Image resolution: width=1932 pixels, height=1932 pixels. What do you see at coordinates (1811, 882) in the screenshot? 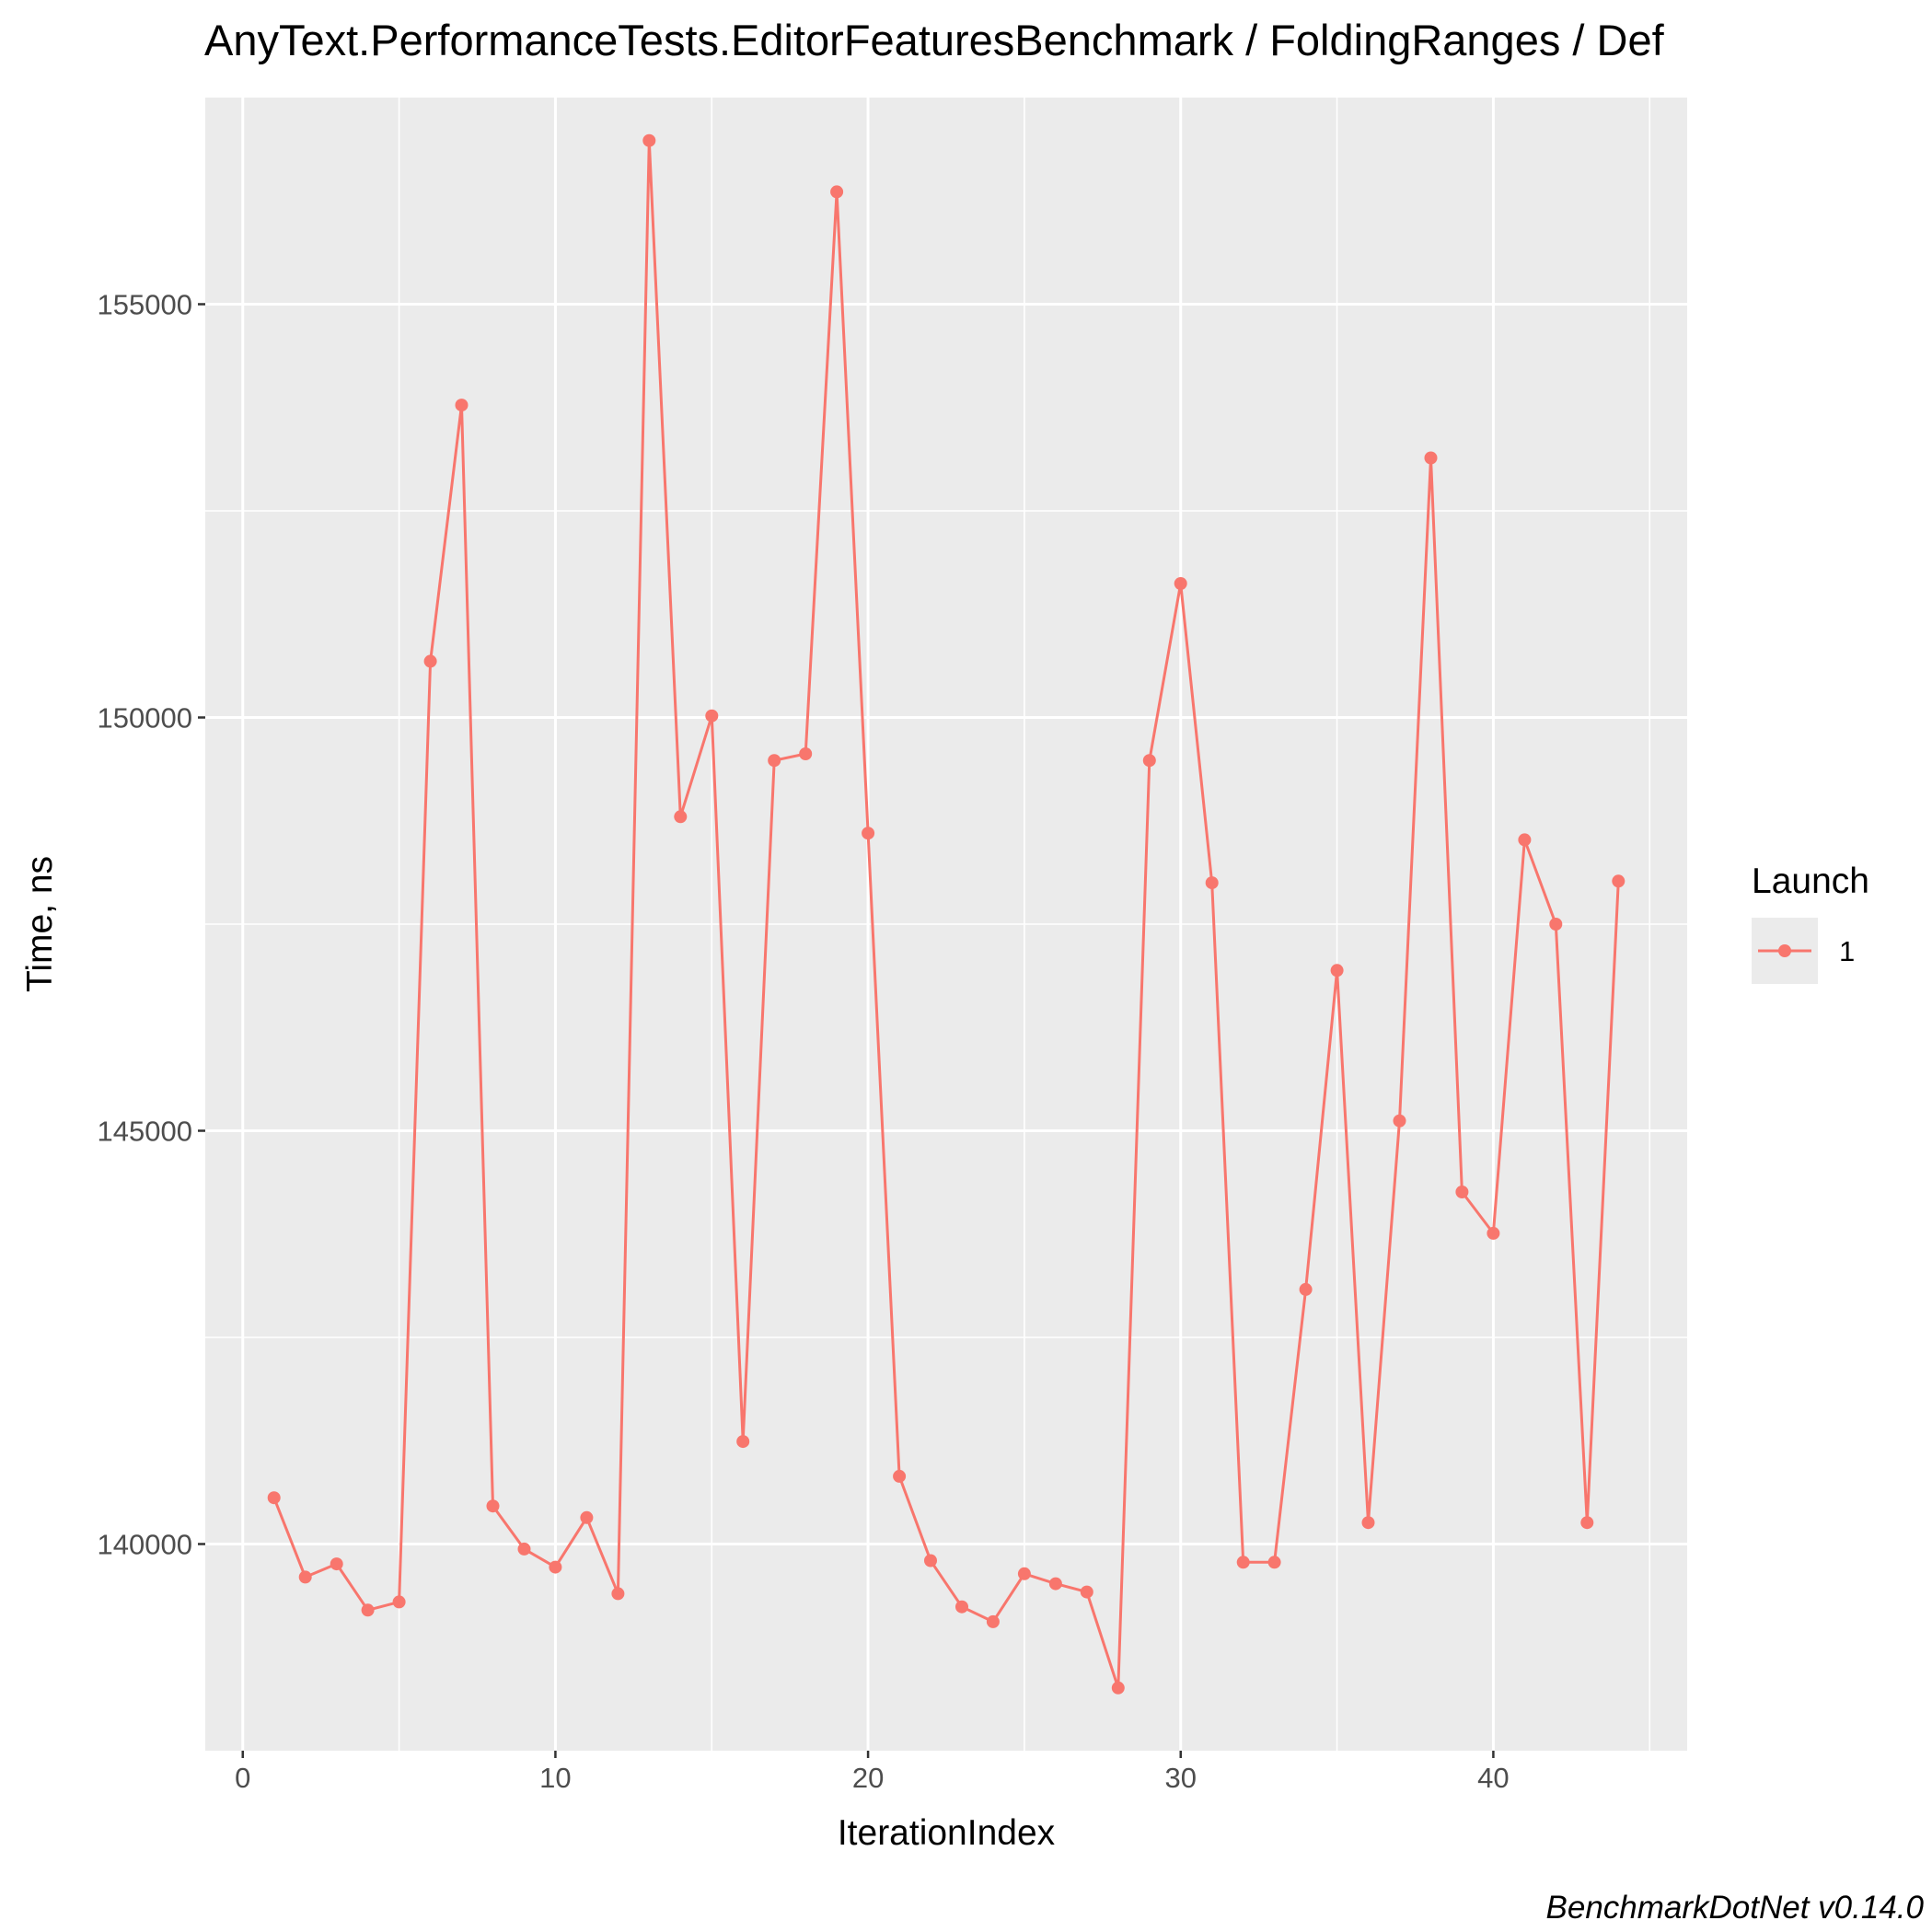
I see `legend-title: Launch` at bounding box center [1811, 882].